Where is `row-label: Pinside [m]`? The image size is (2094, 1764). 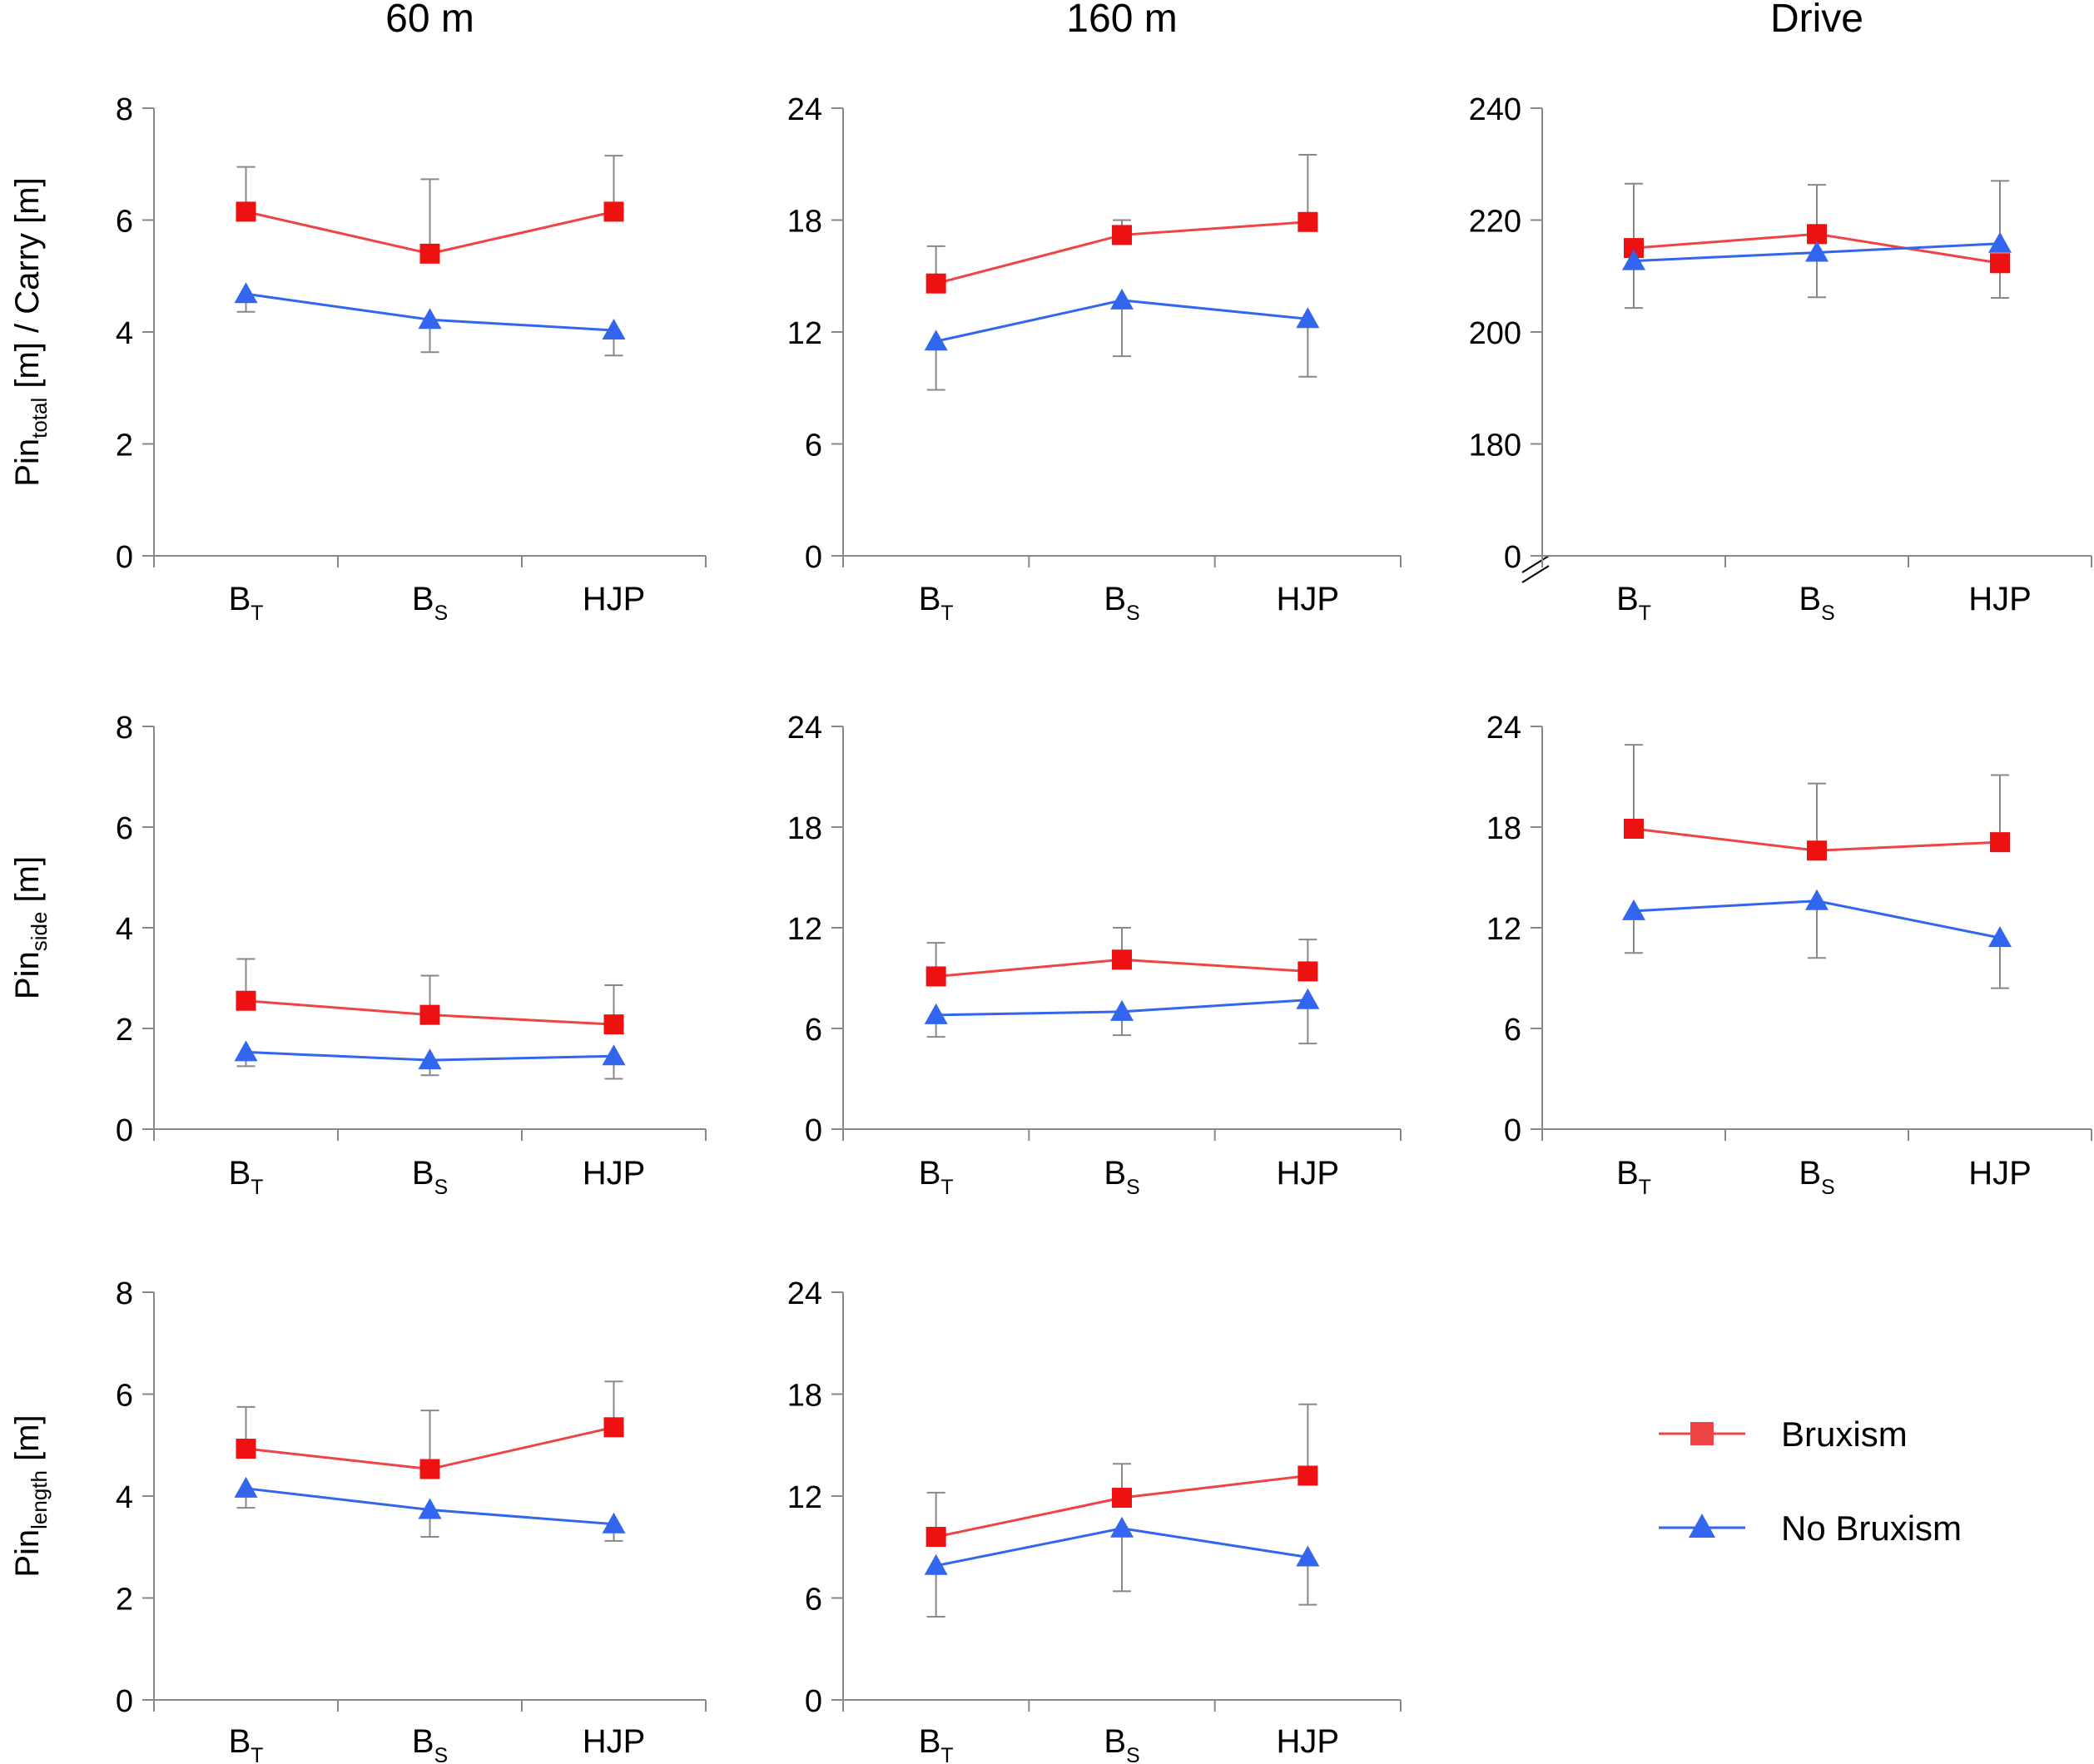 row-label: Pinside [m] is located at coordinates (31, 928).